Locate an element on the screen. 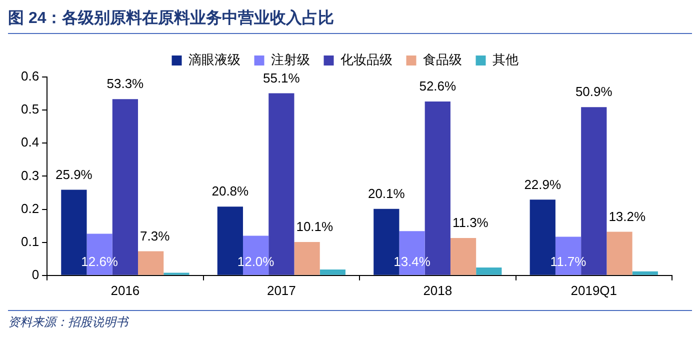 The width and height of the screenshot is (700, 347). data-label: 22.9% is located at coordinates (543, 184).